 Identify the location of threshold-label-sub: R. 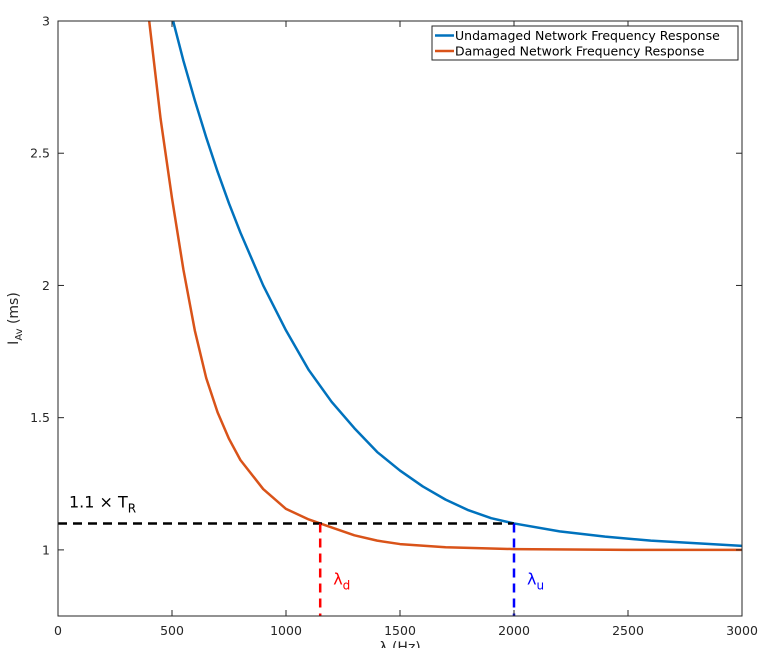
(132, 508).